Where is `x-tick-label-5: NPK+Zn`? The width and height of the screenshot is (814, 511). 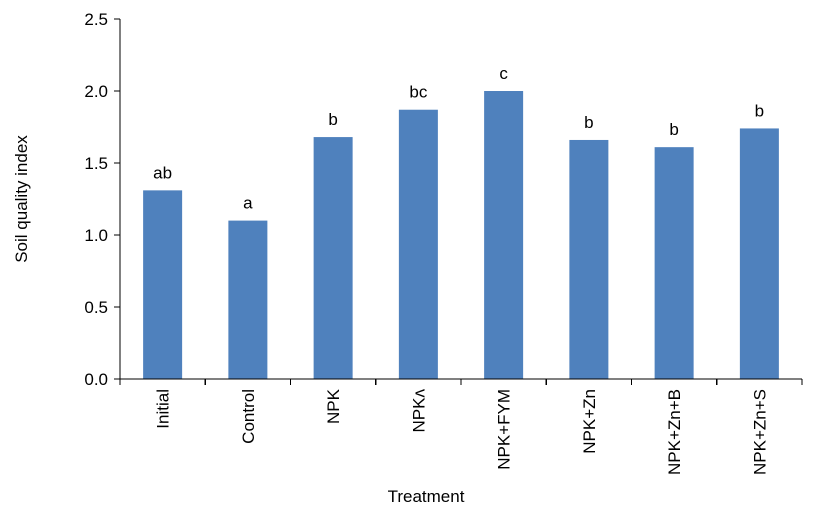 x-tick-label-5: NPK+Zn is located at coordinates (589, 421).